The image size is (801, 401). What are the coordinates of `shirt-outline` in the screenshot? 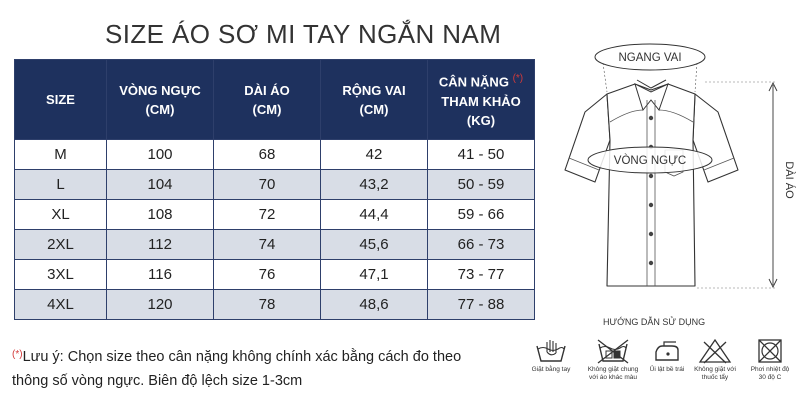 It's located at (651, 185).